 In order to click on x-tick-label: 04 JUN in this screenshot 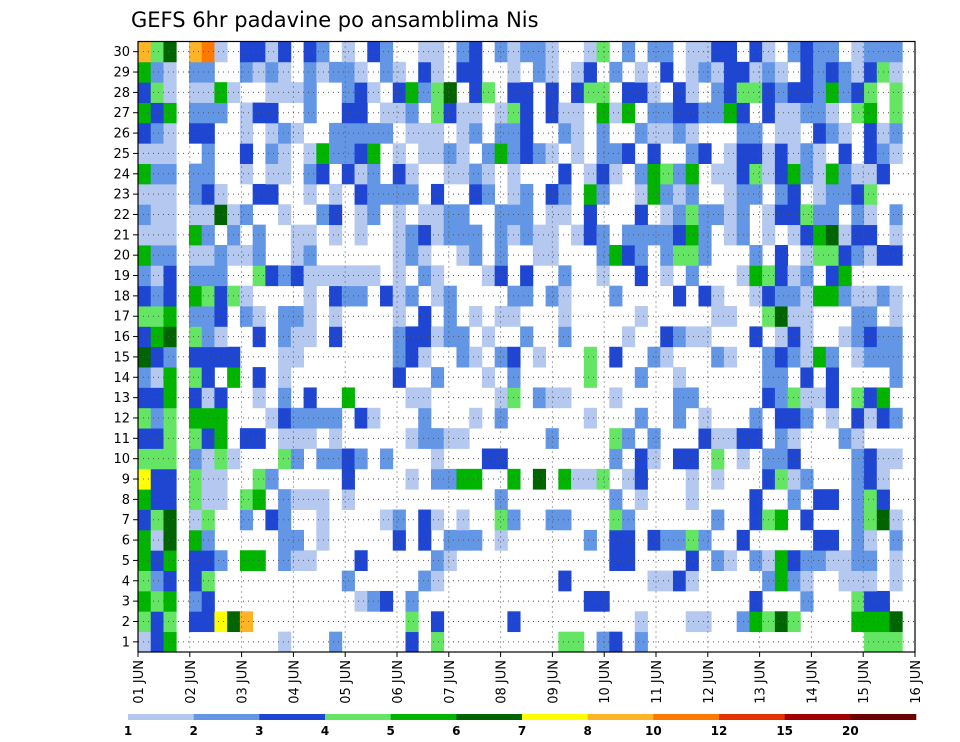, I will do `click(294, 682)`.